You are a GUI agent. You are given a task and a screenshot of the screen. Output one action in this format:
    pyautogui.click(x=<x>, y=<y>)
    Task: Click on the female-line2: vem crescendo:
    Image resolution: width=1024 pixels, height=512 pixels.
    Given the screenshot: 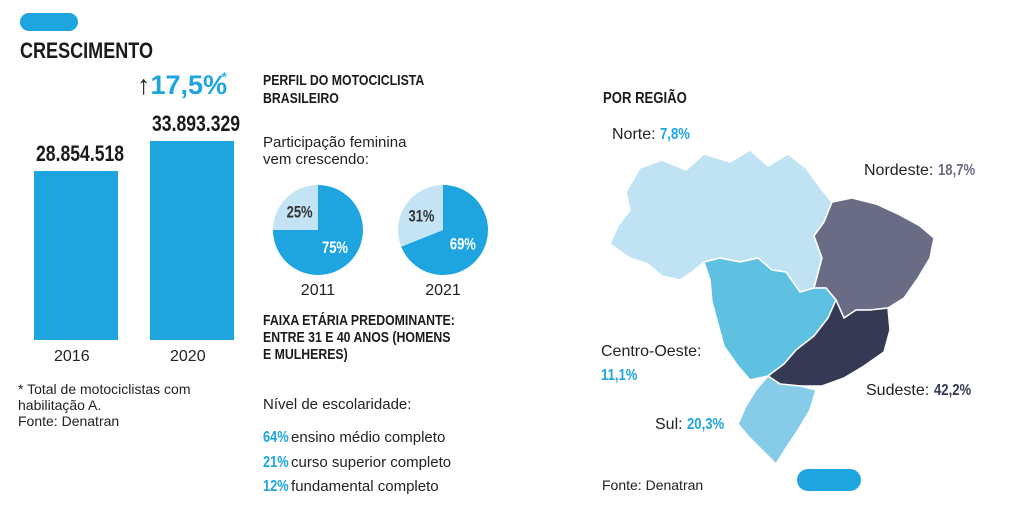 What is the action you would take?
    pyautogui.click(x=316, y=159)
    